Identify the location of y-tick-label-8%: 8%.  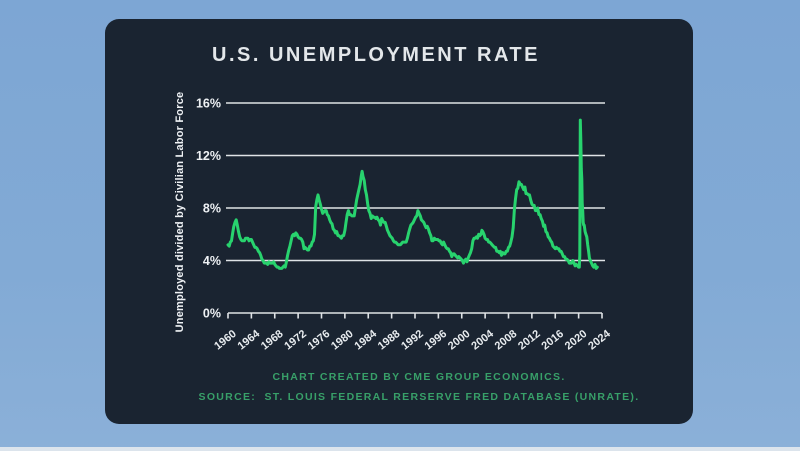
(212, 209).